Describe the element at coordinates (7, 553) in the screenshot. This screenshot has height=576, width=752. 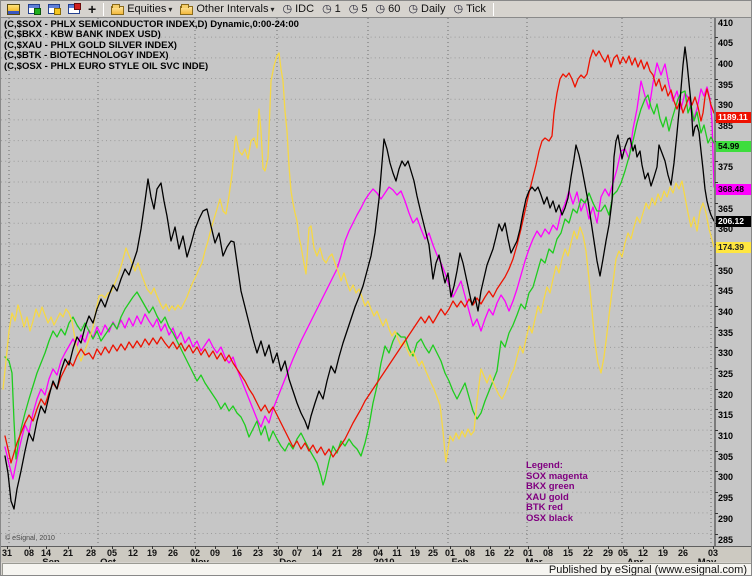
I see `time-axis-label: 31` at that location.